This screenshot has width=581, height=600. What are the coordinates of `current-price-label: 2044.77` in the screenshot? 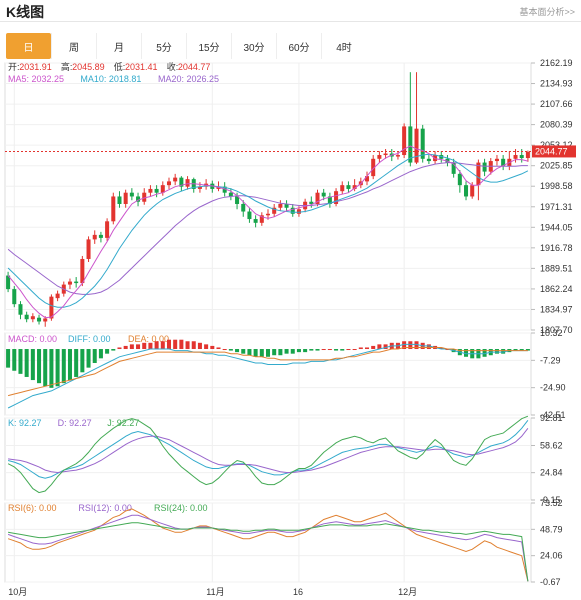 It's located at (551, 151).